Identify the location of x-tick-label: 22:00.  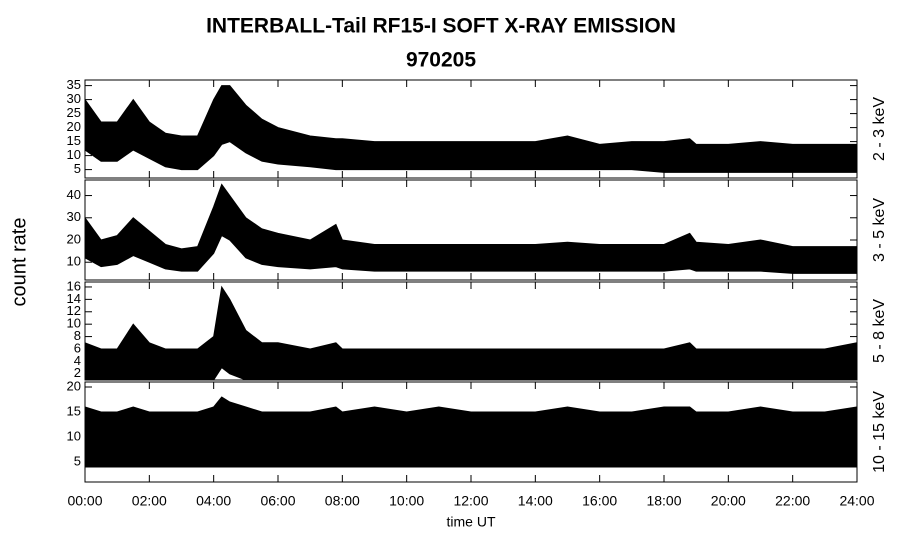
(792, 501).